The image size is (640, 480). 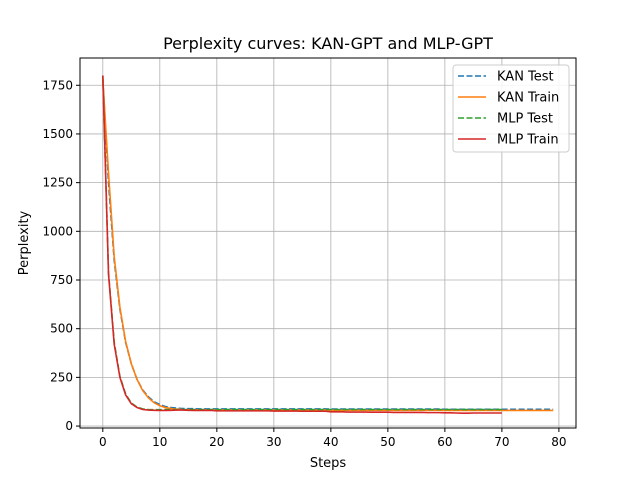 I want to click on x-tick-label: 40, so click(x=330, y=442).